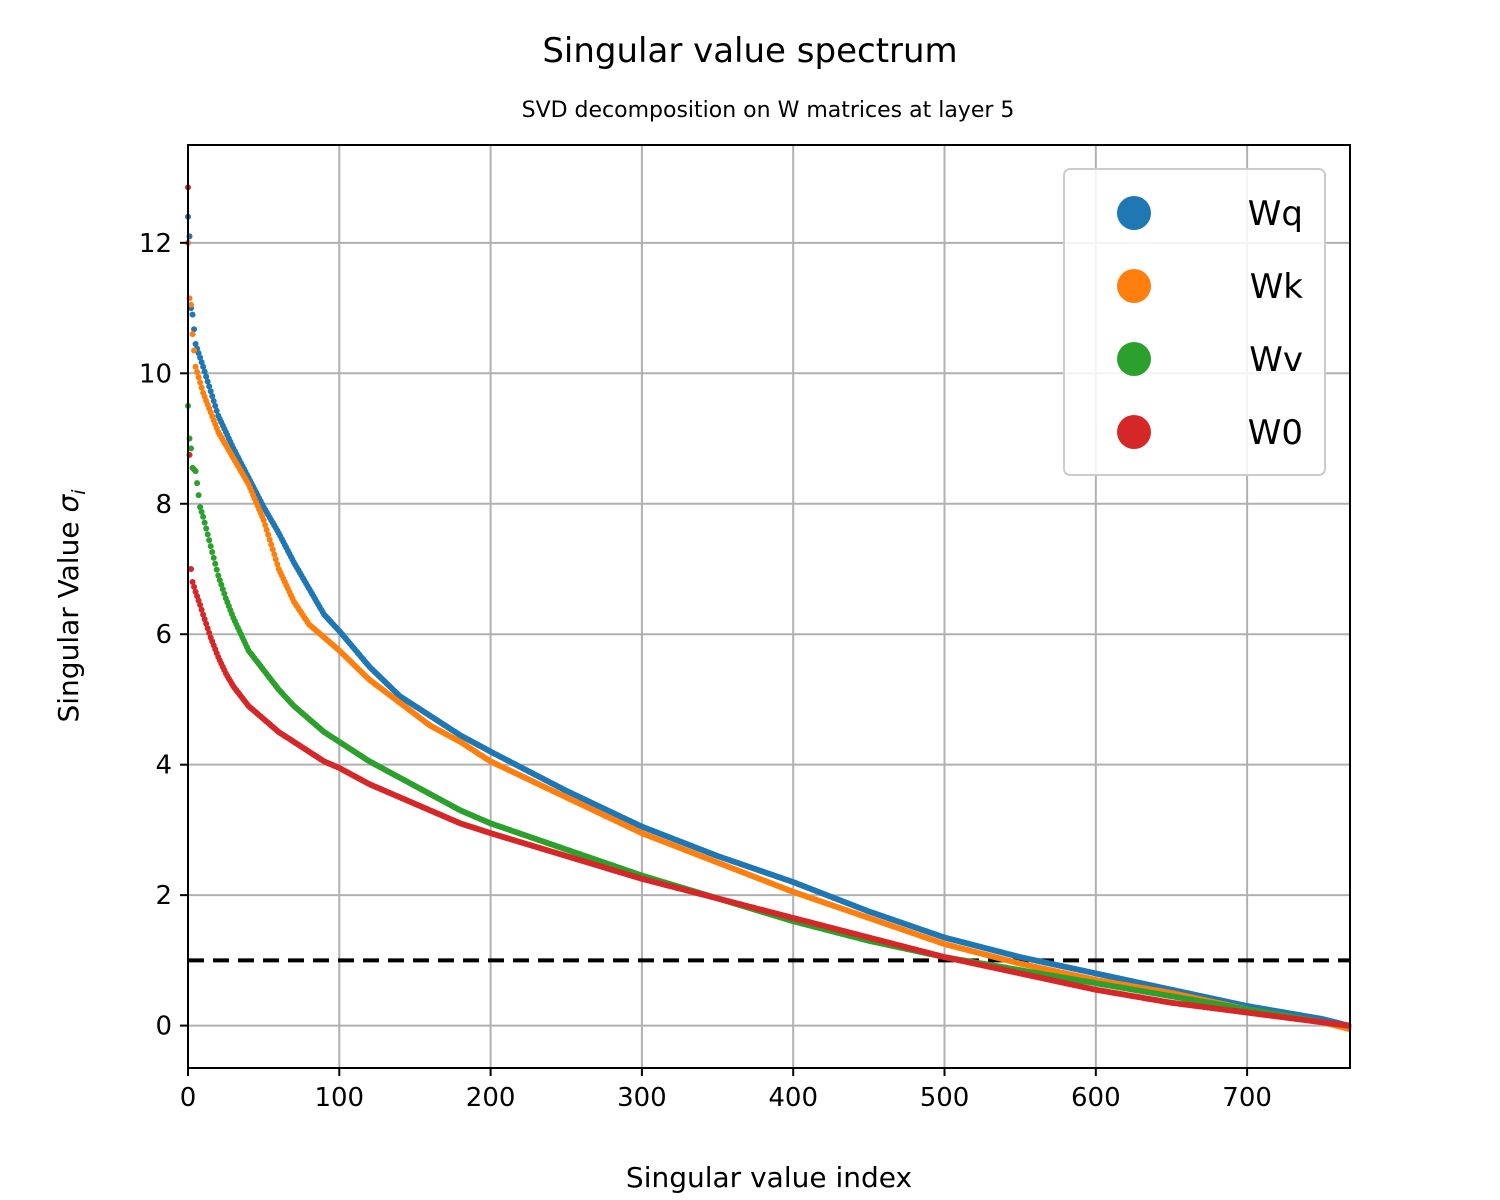 This screenshot has width=1500, height=1200. What do you see at coordinates (1275, 214) in the screenshot?
I see `legend-label: Wq` at bounding box center [1275, 214].